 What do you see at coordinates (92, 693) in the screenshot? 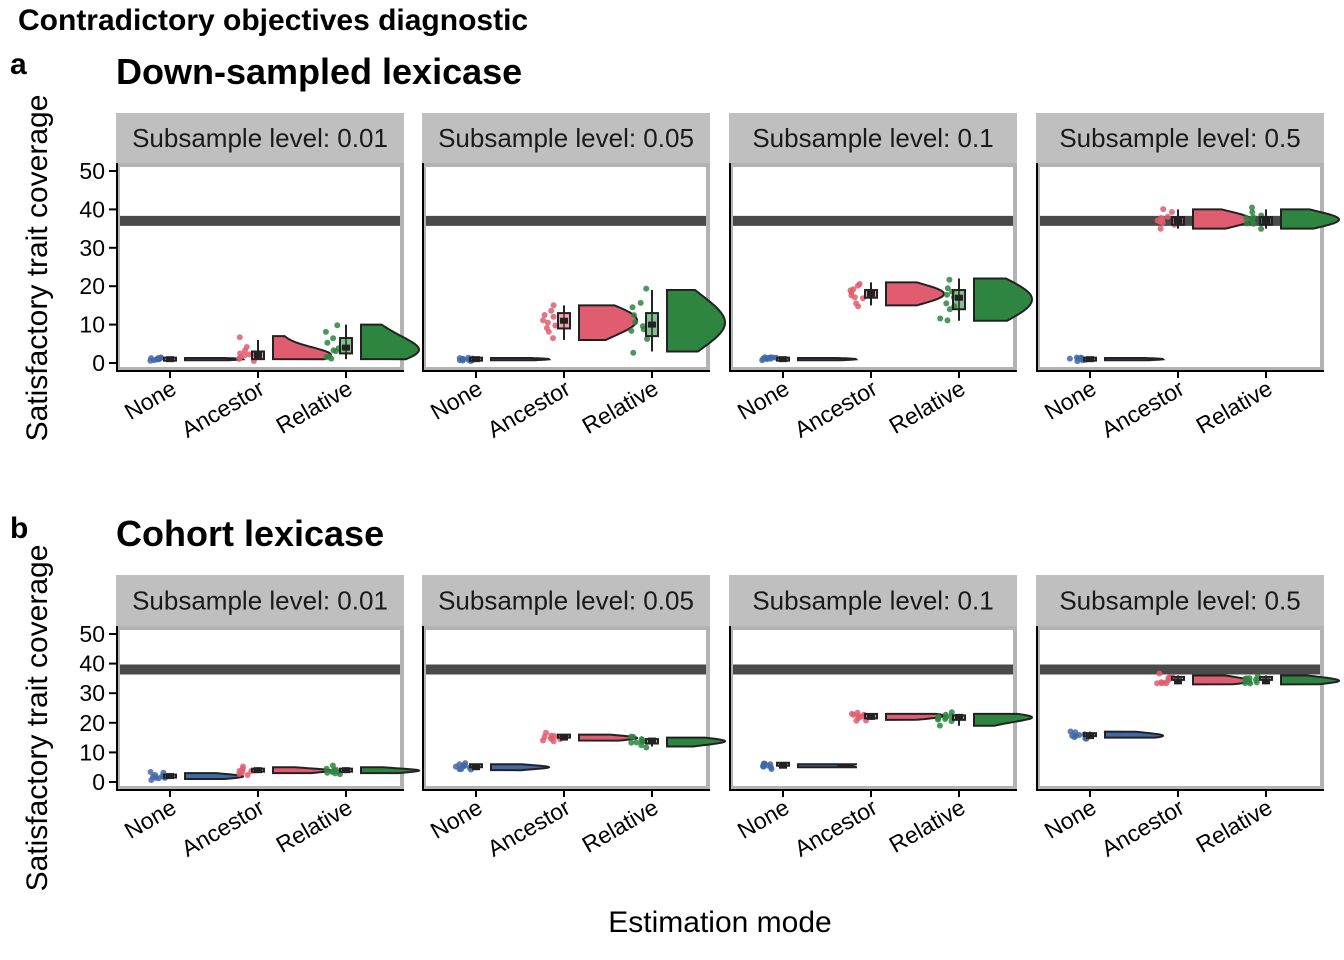
I see `y-tick-label: 30` at bounding box center [92, 693].